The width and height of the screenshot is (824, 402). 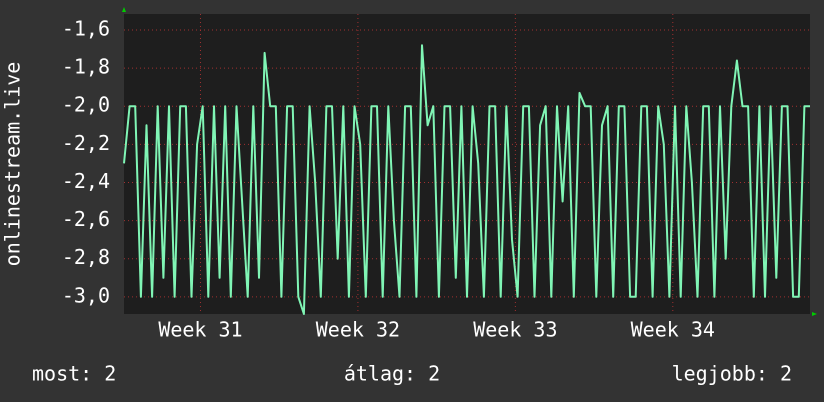 I want to click on stat: most: 2, so click(x=74, y=374).